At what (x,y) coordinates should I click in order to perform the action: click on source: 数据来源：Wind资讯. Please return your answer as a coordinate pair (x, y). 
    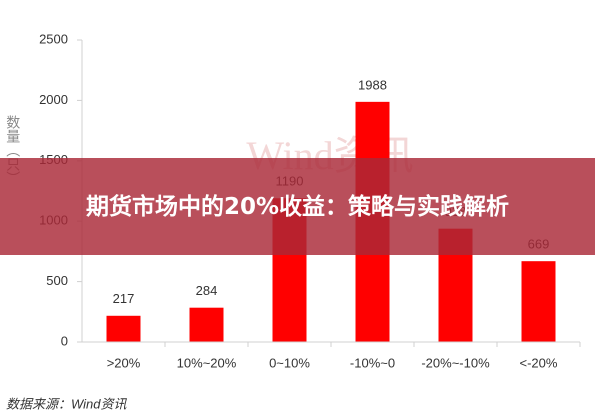
    Looking at the image, I should click on (67, 403).